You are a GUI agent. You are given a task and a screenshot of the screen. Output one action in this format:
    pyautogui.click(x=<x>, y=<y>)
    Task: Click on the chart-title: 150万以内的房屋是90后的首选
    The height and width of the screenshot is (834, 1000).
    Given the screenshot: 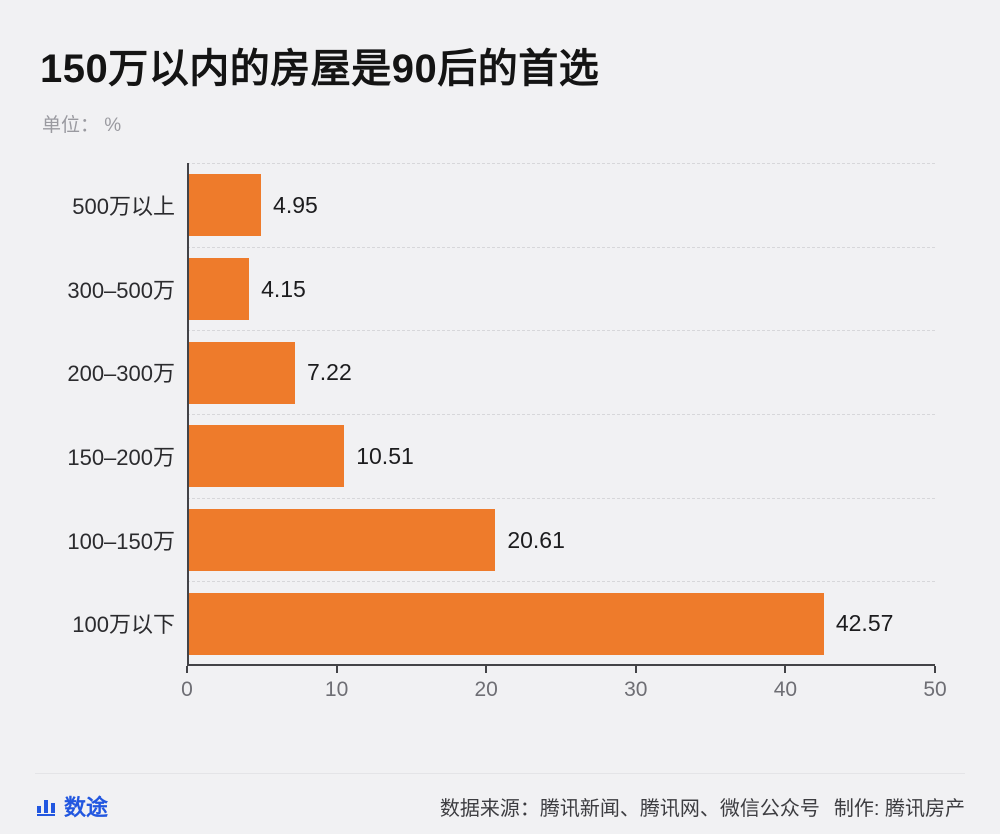 What is the action you would take?
    pyautogui.click(x=320, y=69)
    